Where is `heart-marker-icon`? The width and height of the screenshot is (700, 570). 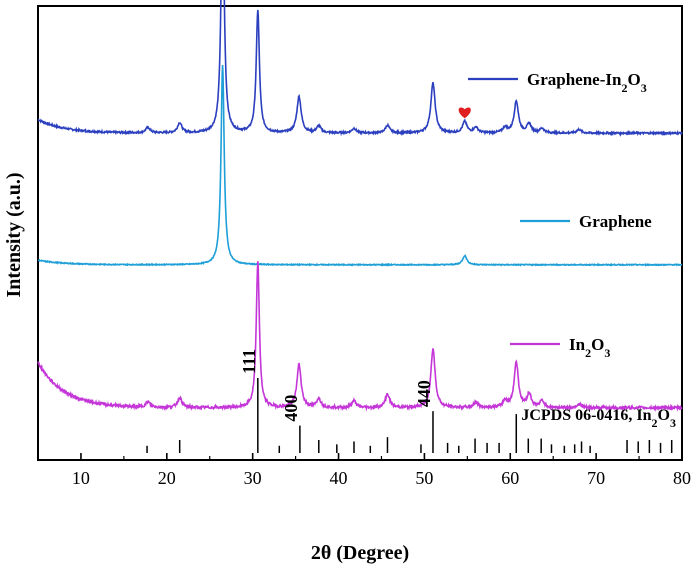 heart-marker-icon is located at coordinates (464, 113).